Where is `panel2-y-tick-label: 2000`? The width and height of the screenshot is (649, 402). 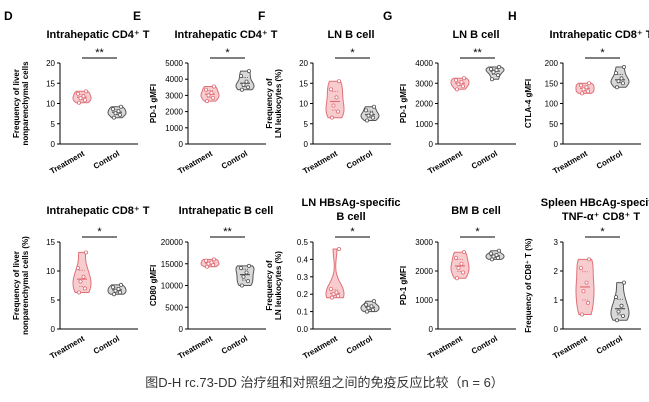 panel2-y-tick-label: 2000 is located at coordinates (174, 112).